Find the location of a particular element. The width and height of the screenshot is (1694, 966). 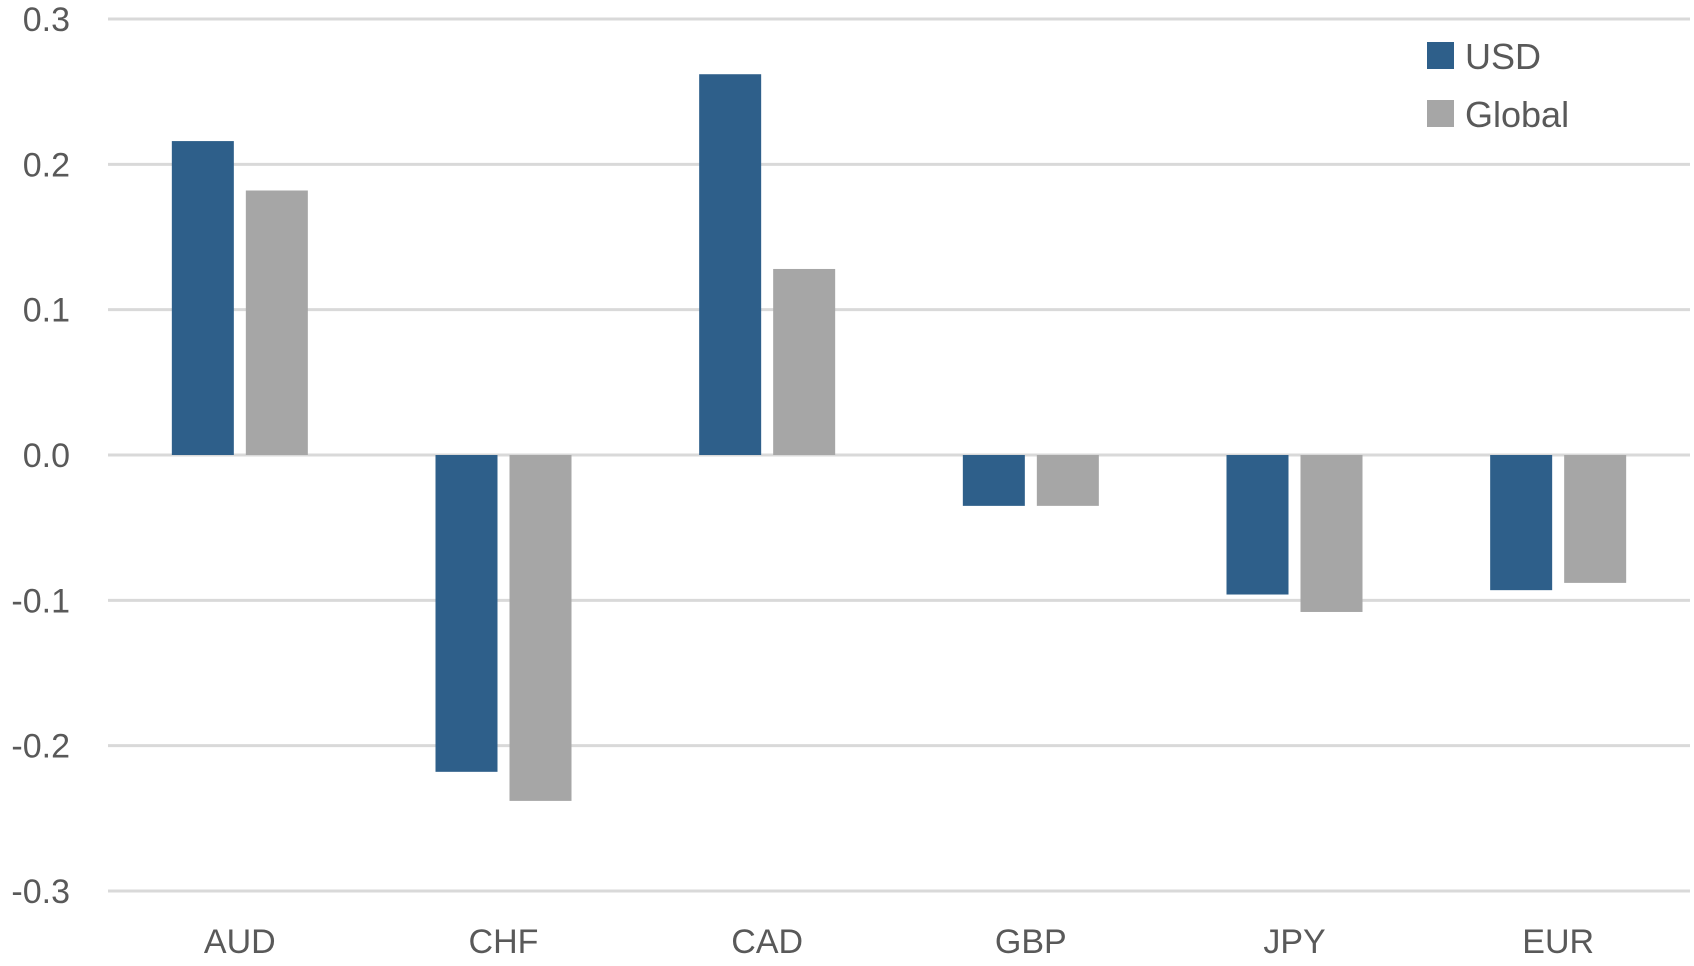

y-axis-tick-labels: 0.3 0.2 0.1 0.0 -0.1 -0.2 -0.3 is located at coordinates (40, 456).